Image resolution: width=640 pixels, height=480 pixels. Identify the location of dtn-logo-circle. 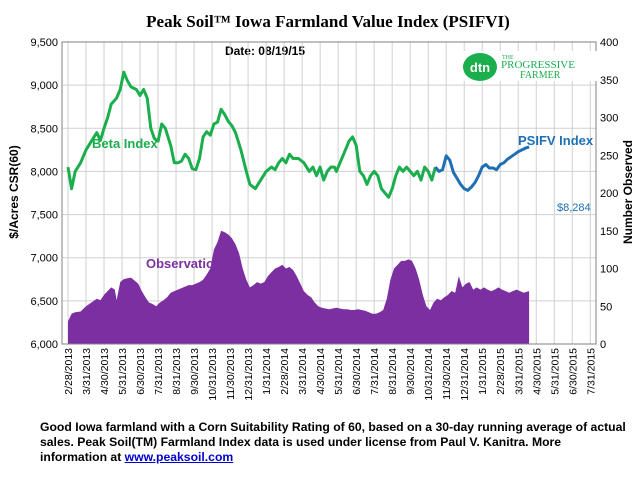
(480, 67).